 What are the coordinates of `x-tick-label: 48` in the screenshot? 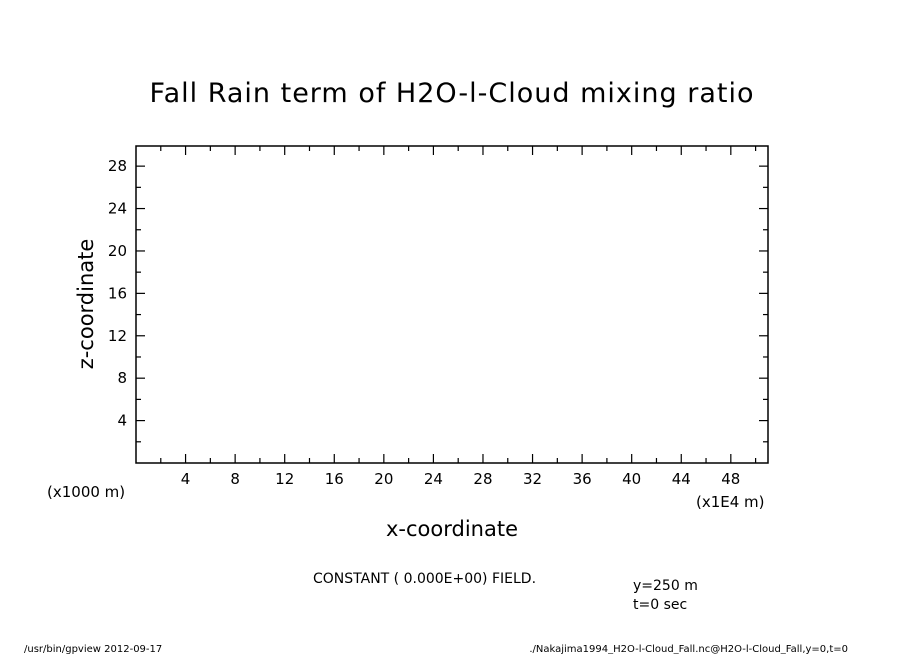 It's located at (730, 479).